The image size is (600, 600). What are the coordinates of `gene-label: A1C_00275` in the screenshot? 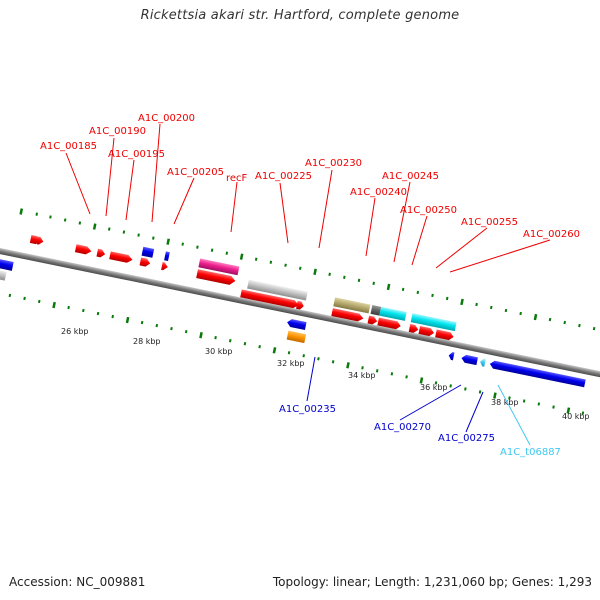 It's located at (466, 438).